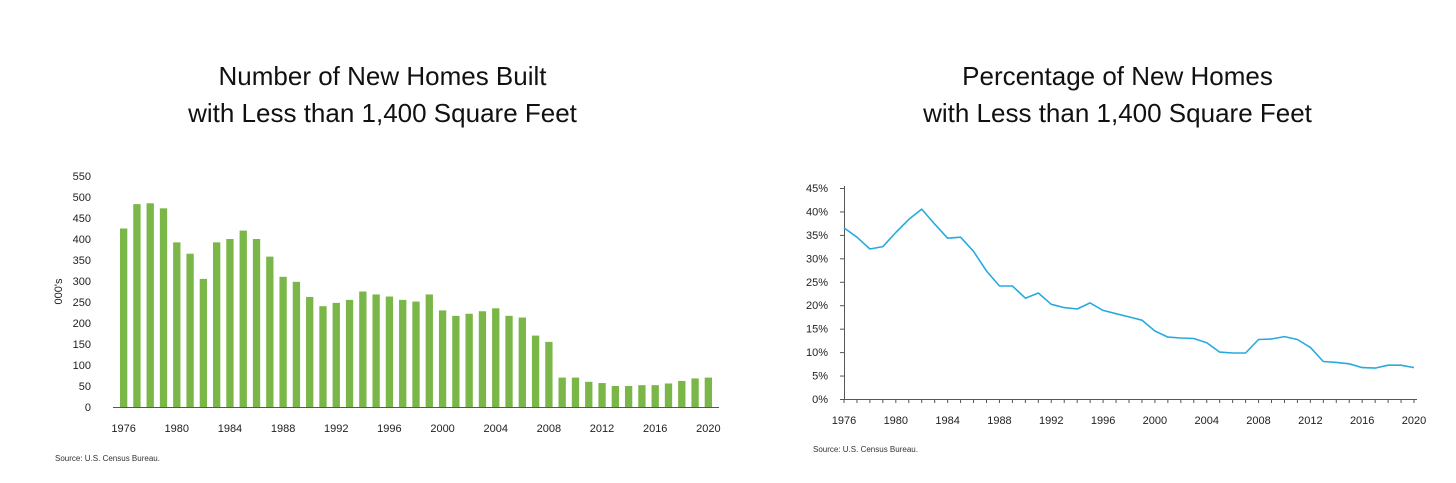  Describe the element at coordinates (82, 324) in the screenshot. I see `y-tick-label: 200` at that location.